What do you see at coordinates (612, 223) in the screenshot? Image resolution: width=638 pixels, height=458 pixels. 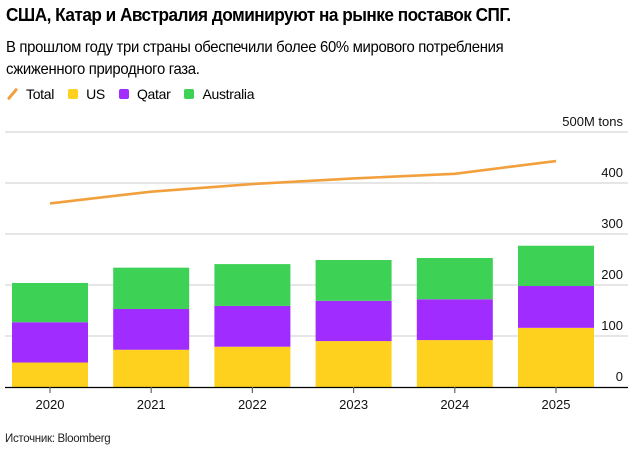 I see `y-tick-label: 300` at bounding box center [612, 223].